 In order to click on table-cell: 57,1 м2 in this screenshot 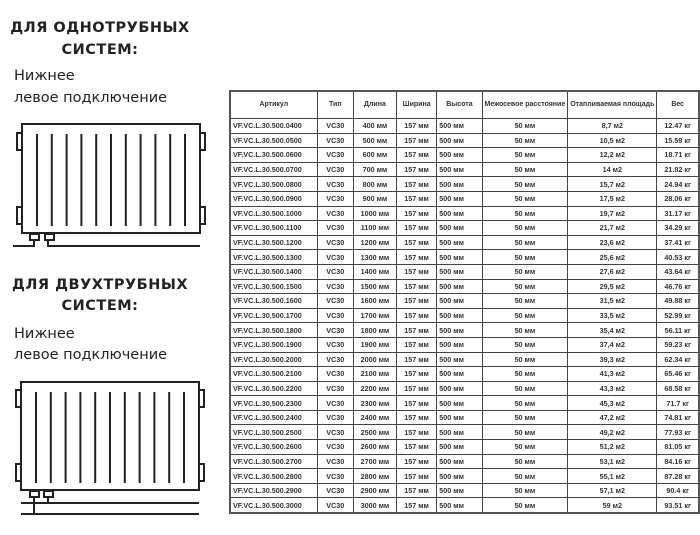, I will do `click(612, 490)`.